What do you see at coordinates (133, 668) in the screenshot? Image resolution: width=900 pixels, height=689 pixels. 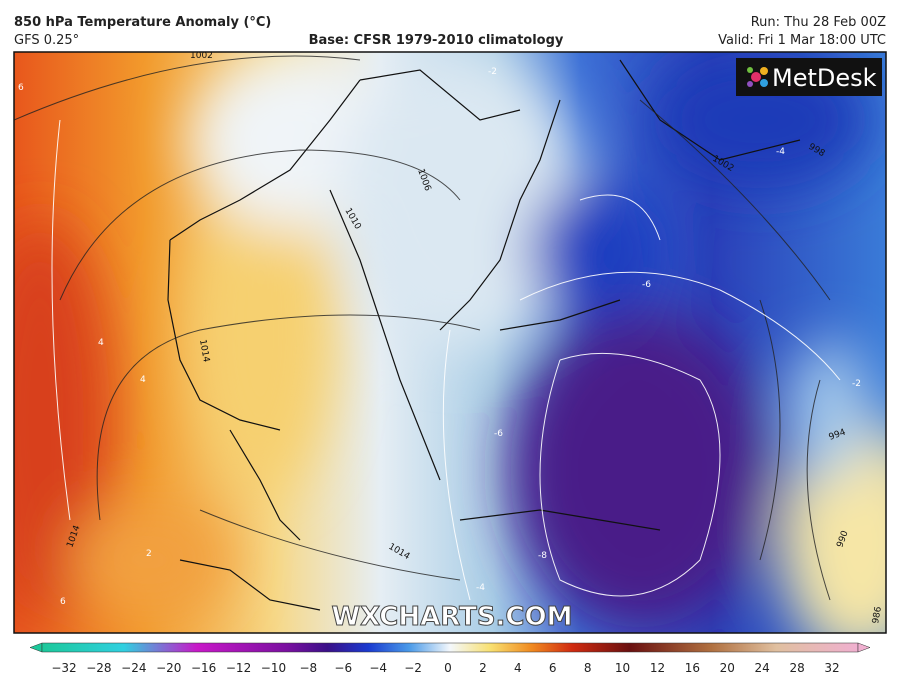 I see `colorbar-label: −24` at bounding box center [133, 668].